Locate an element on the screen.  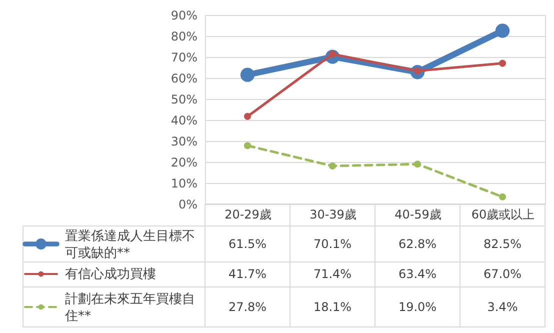
y-tick-label: 30% is located at coordinates (184, 141).